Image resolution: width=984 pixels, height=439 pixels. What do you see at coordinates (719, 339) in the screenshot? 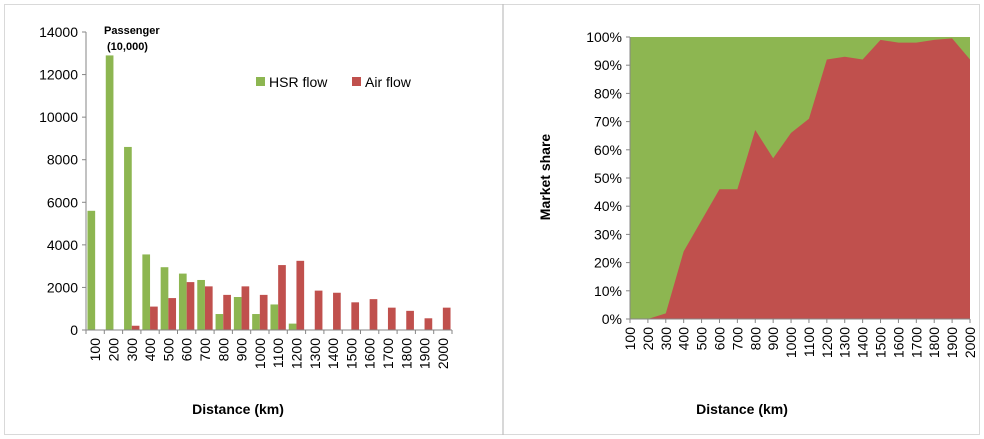
I see `area-x-tick-label: 600` at bounding box center [719, 339].